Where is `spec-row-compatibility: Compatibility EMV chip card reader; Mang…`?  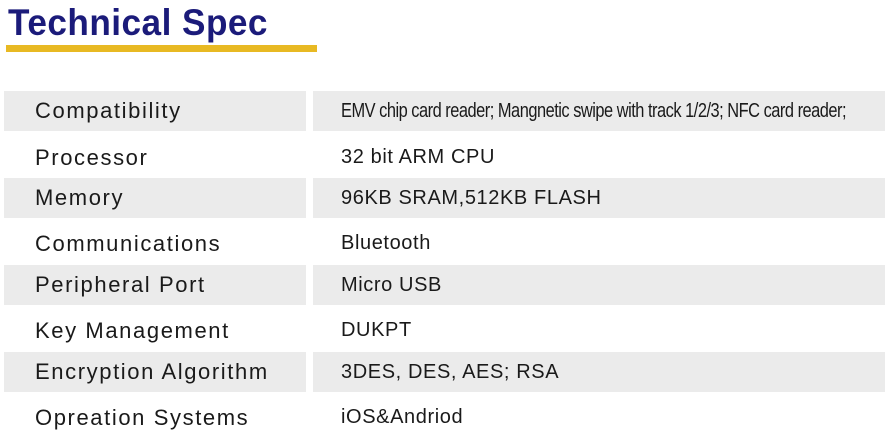
spec-row-compatibility: Compatibility EMV chip card reader; Mang… is located at coordinates (445, 111).